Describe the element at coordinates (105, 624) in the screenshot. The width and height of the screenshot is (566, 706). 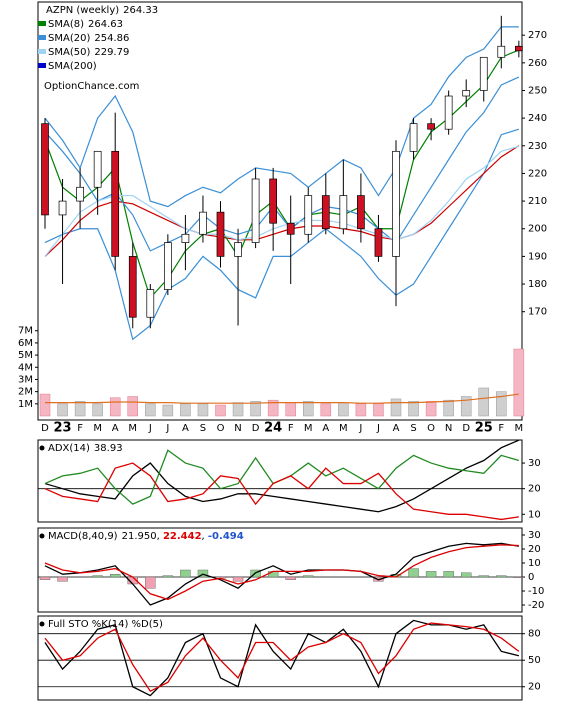
I see `panel-title-name: Full STO %K(14) %D(5)` at that location.